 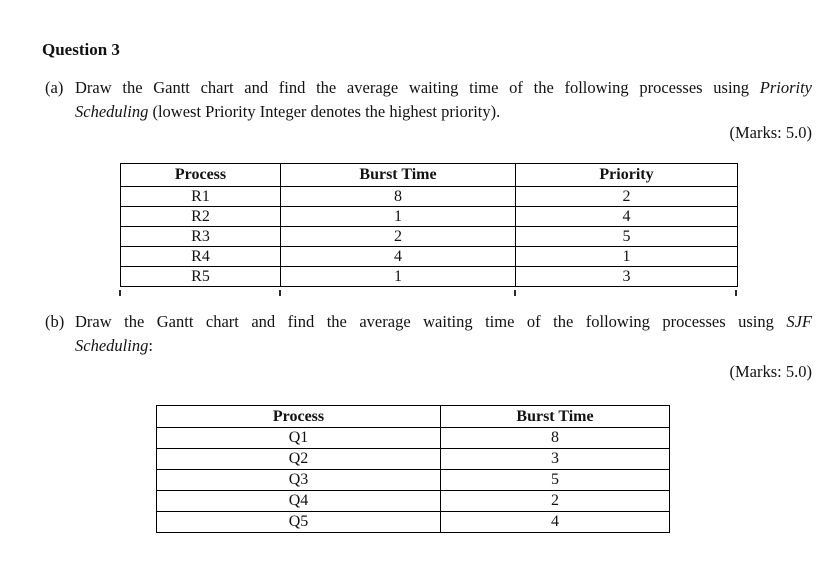 I want to click on table-row: R1 8 2, so click(x=429, y=196).